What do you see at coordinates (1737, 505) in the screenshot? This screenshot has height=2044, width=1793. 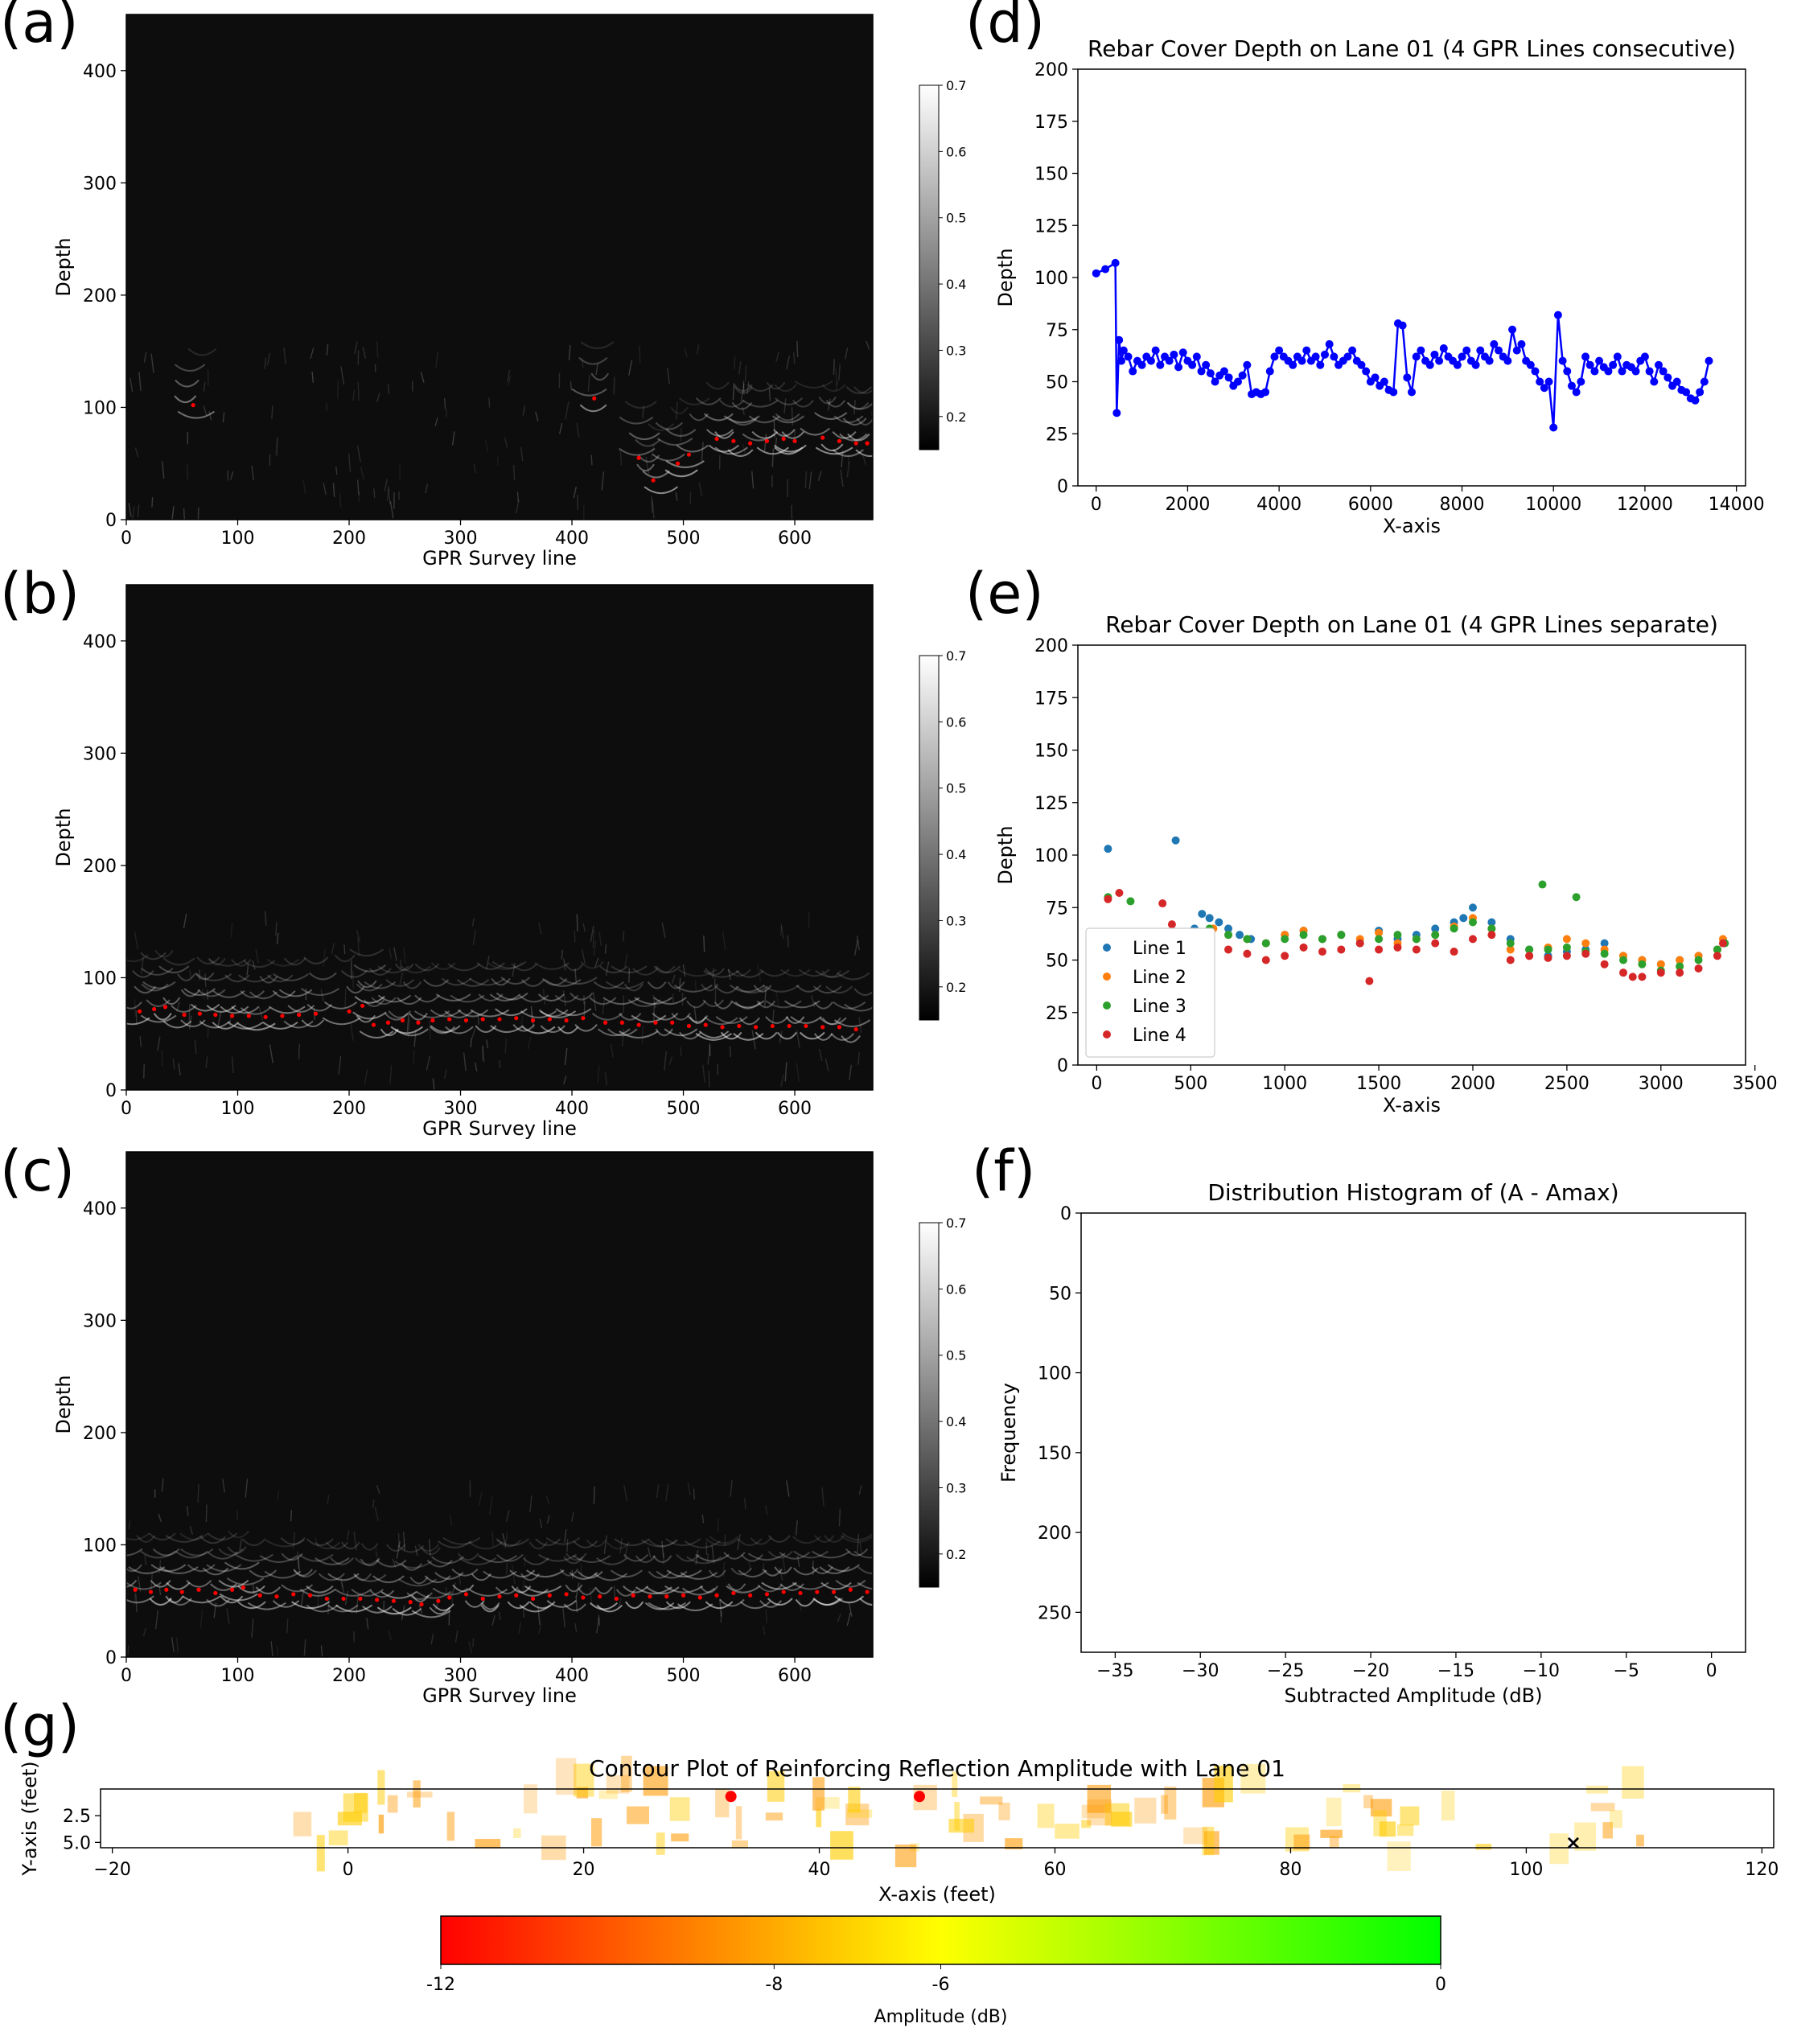 I see `x-tick-label: 14000` at bounding box center [1737, 505].